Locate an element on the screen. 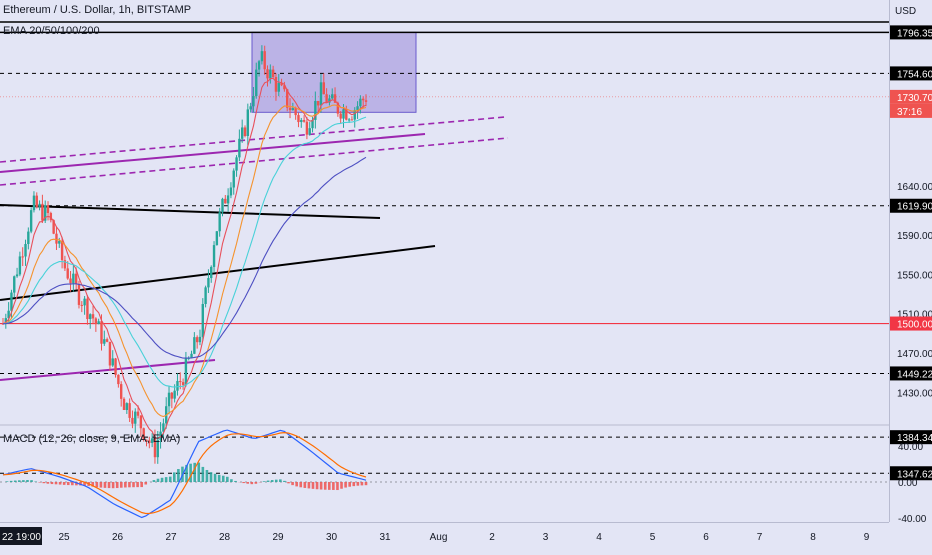 This screenshot has height=555, width=932. lower-channel-line is located at coordinates (107, 370).